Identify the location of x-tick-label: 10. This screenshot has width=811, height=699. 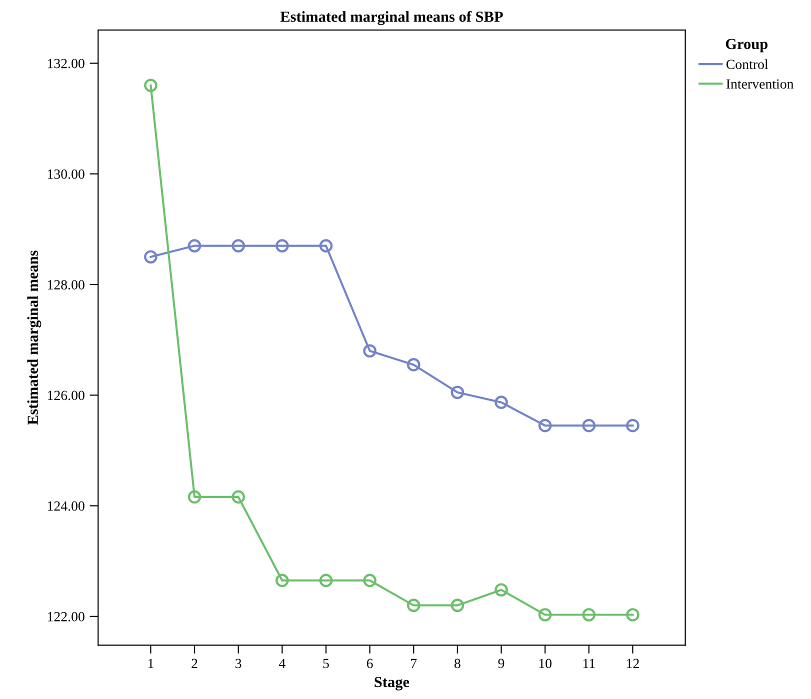
(545, 663).